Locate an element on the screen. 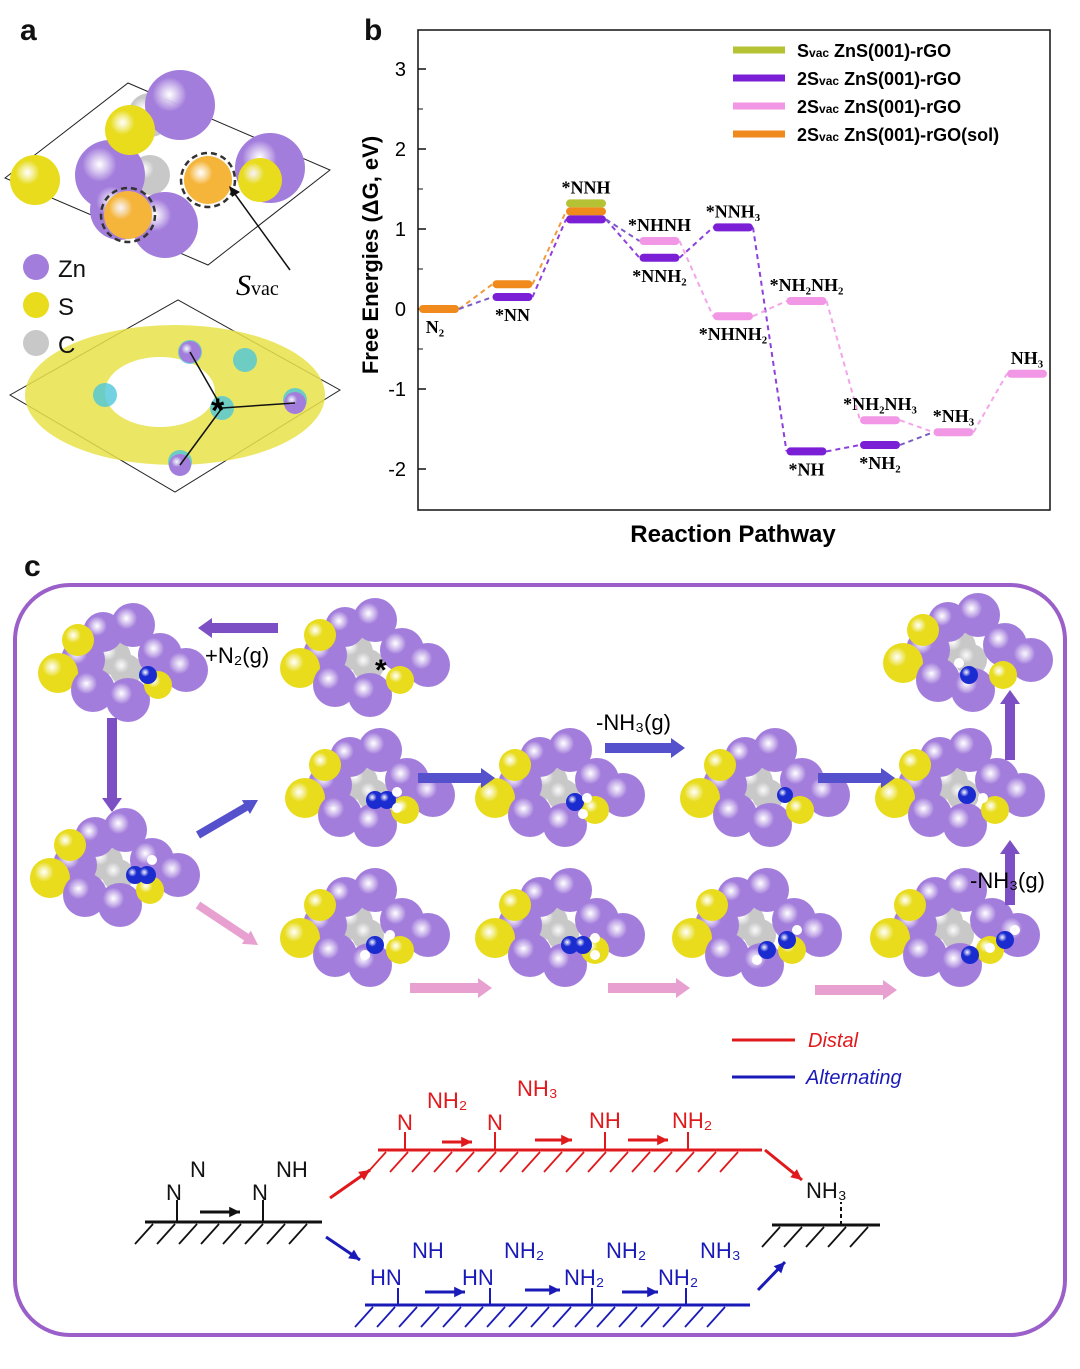 The image size is (1080, 1369). panel-b-letter: b is located at coordinates (373, 30).